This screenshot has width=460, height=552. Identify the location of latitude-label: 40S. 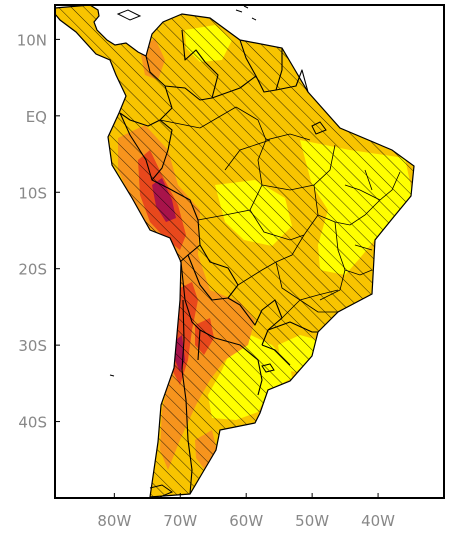
(32, 423).